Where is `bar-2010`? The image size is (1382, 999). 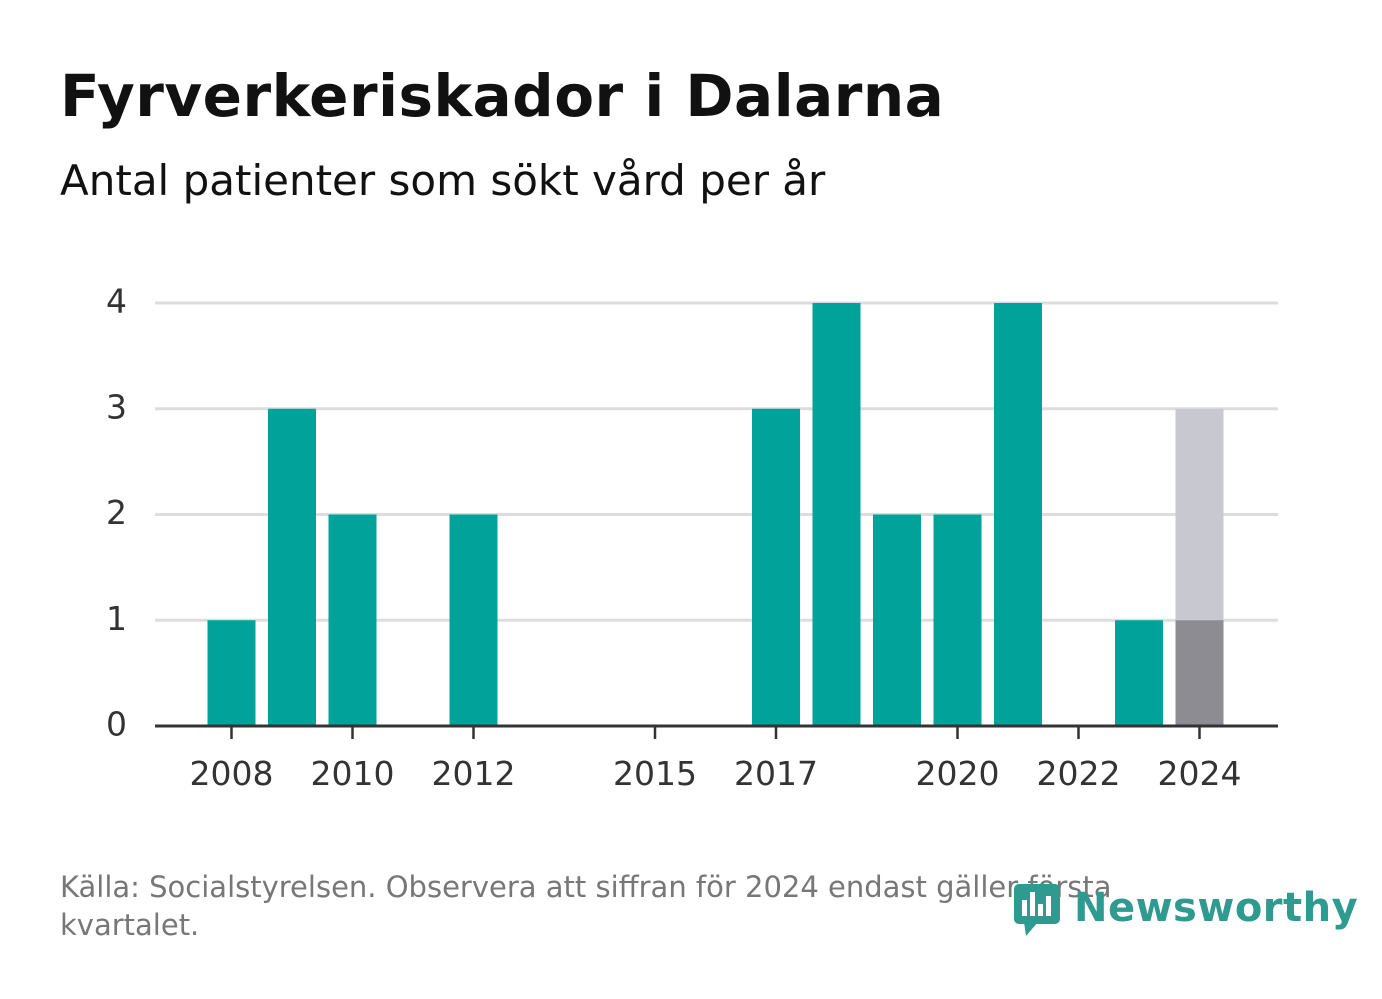 bar-2010 is located at coordinates (352, 620).